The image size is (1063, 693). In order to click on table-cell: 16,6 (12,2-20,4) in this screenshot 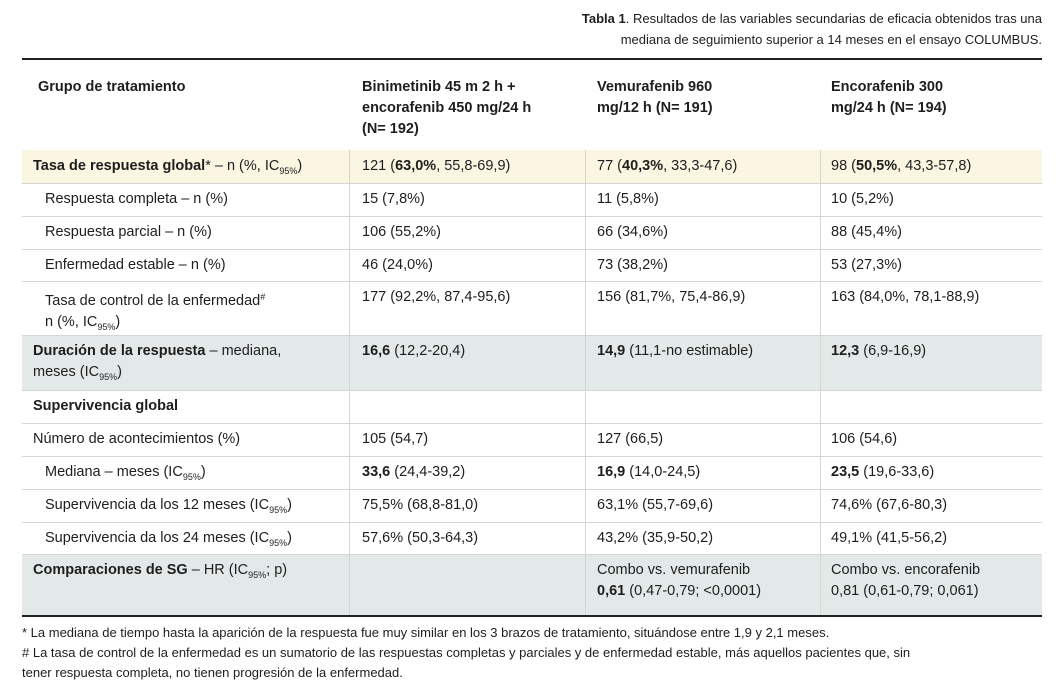, I will do `click(413, 351)`.